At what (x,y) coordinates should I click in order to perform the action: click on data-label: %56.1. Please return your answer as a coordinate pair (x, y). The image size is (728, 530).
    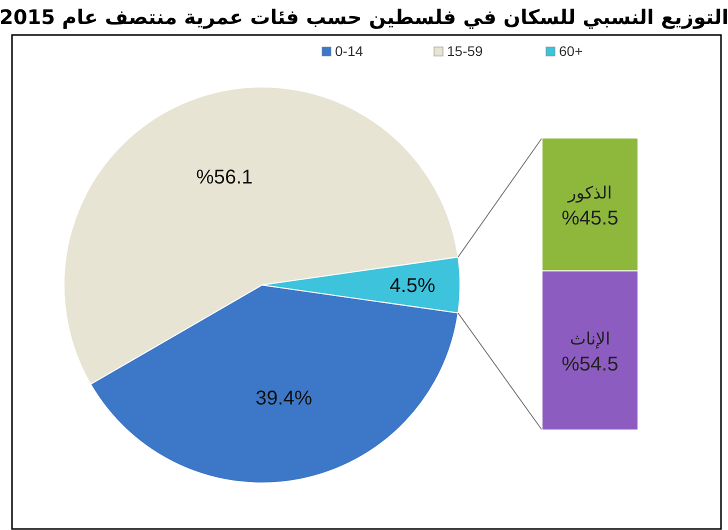
    Looking at the image, I should click on (224, 177).